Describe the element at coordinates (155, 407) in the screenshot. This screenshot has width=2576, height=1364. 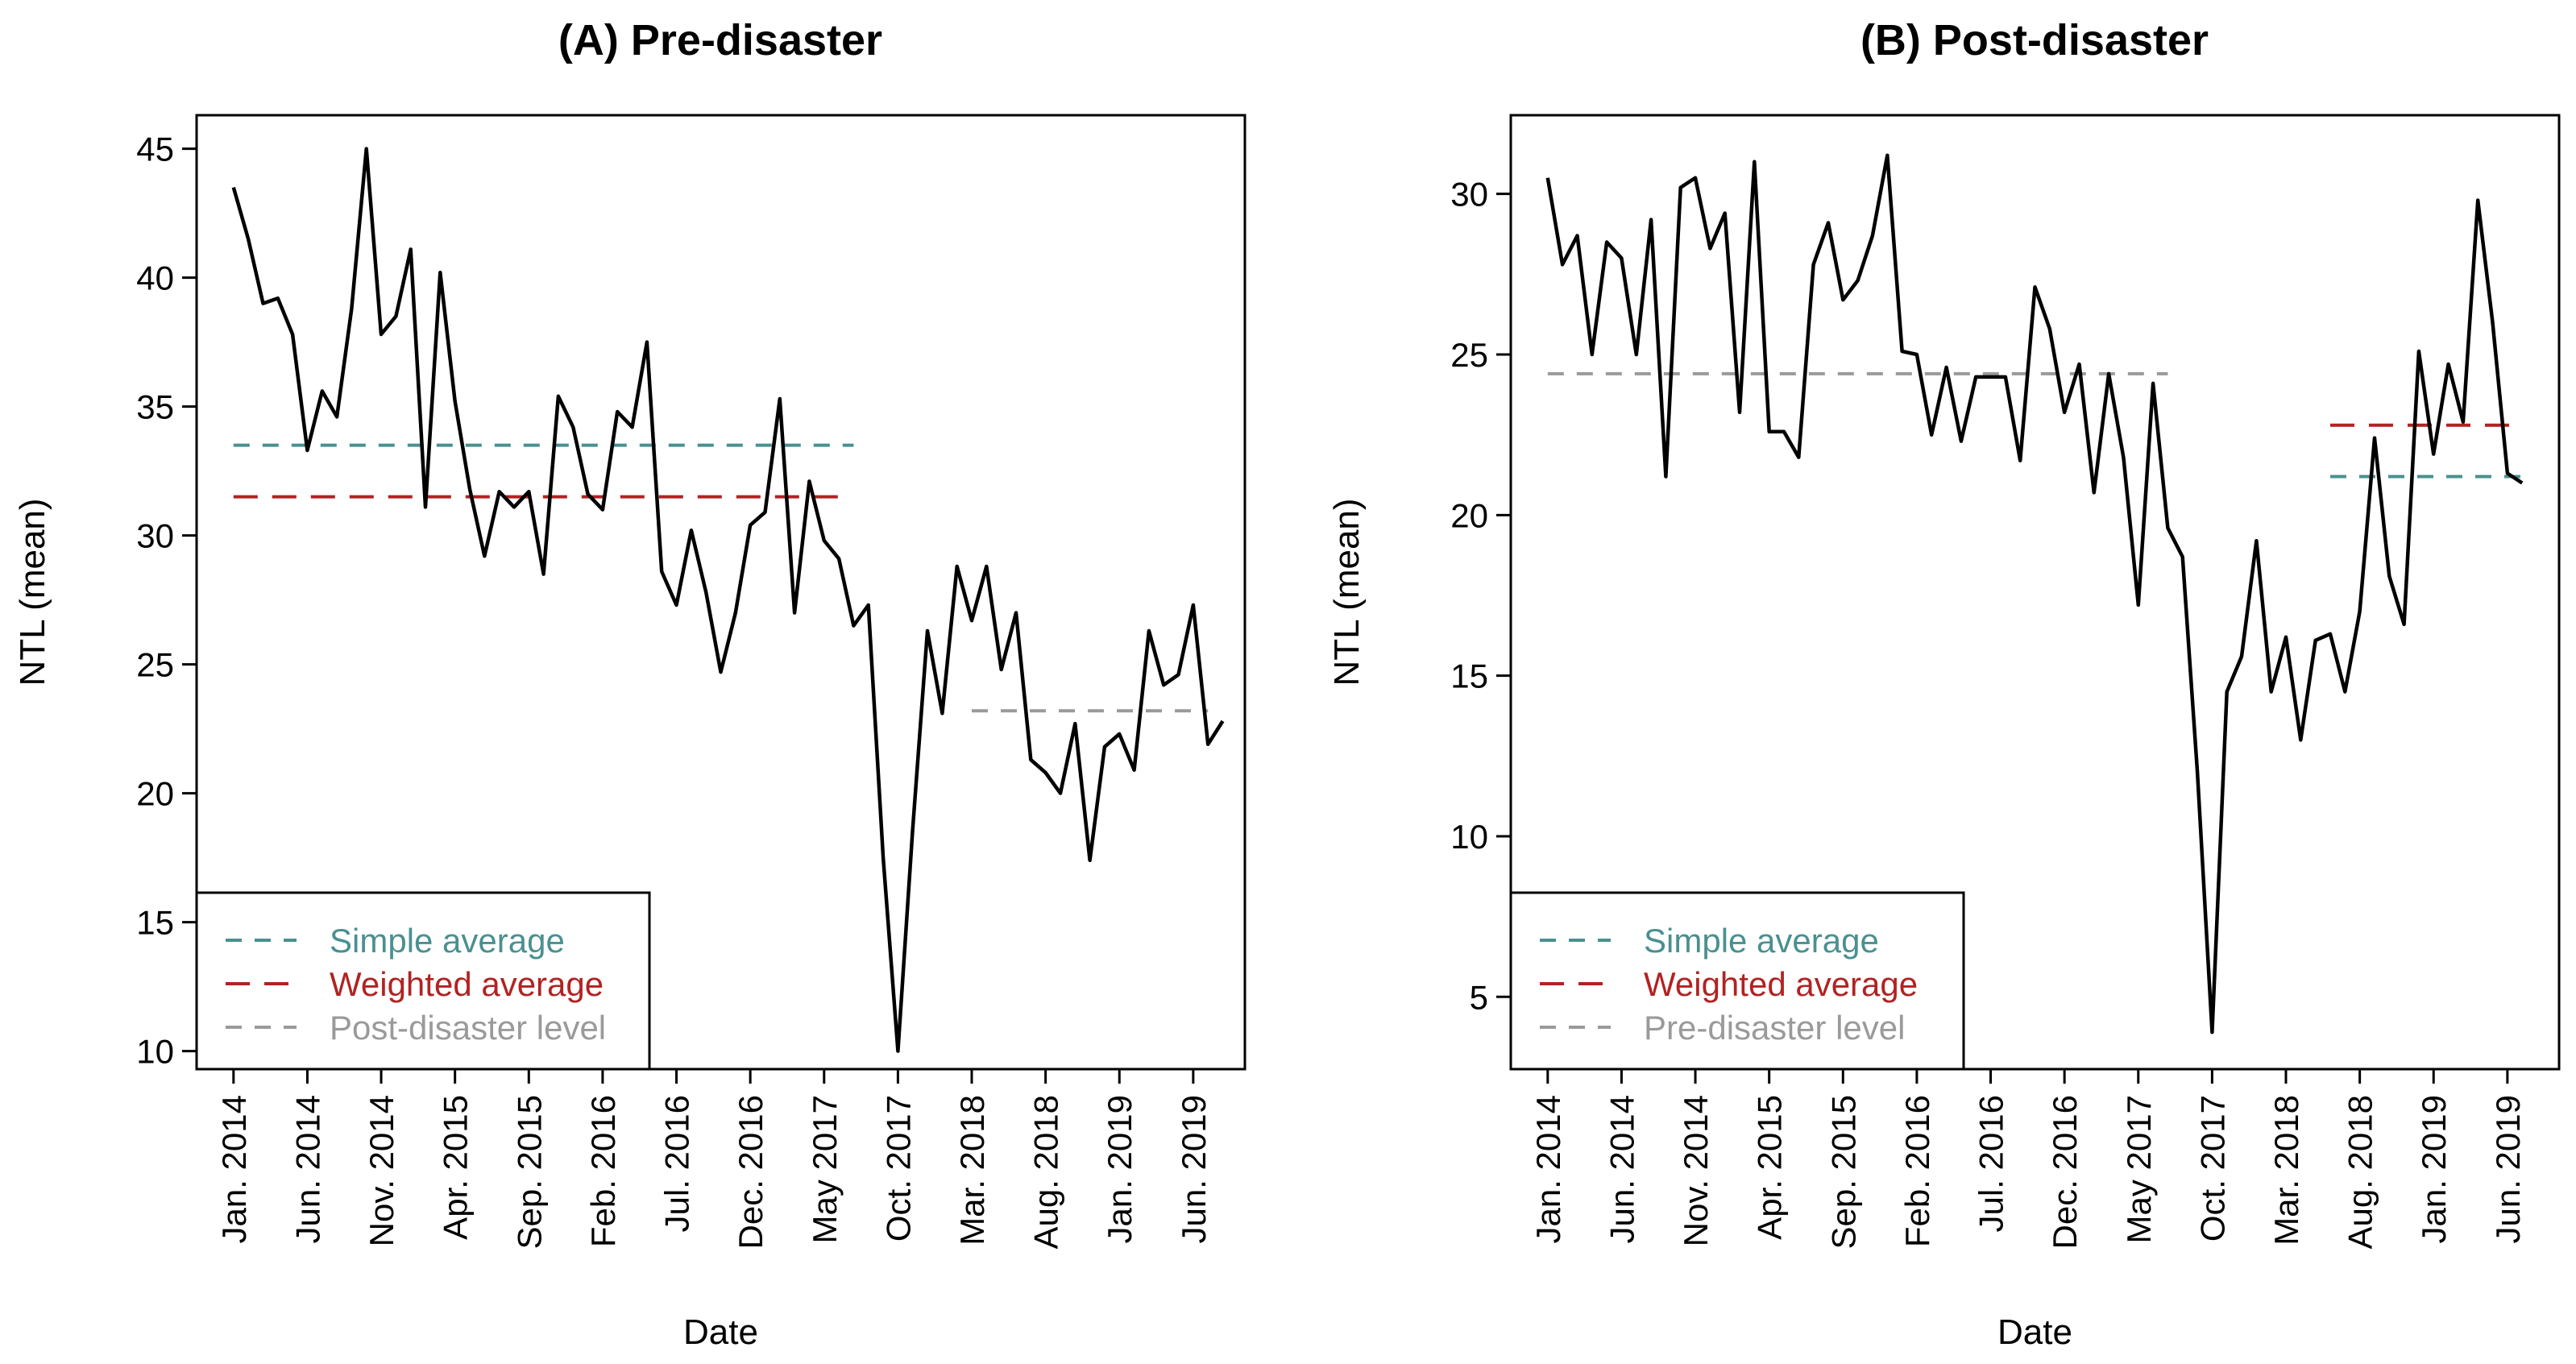
I see `y-tick-label: 35` at that location.